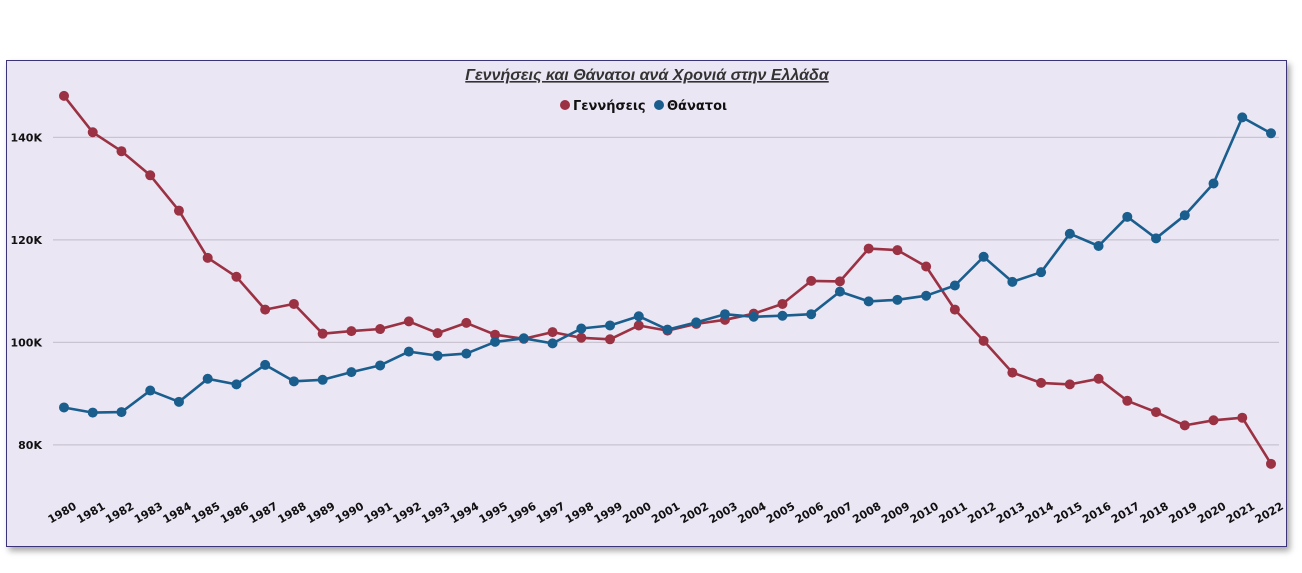 The image size is (1302, 573). I want to click on x-tick-label: 2014, so click(1039, 513).